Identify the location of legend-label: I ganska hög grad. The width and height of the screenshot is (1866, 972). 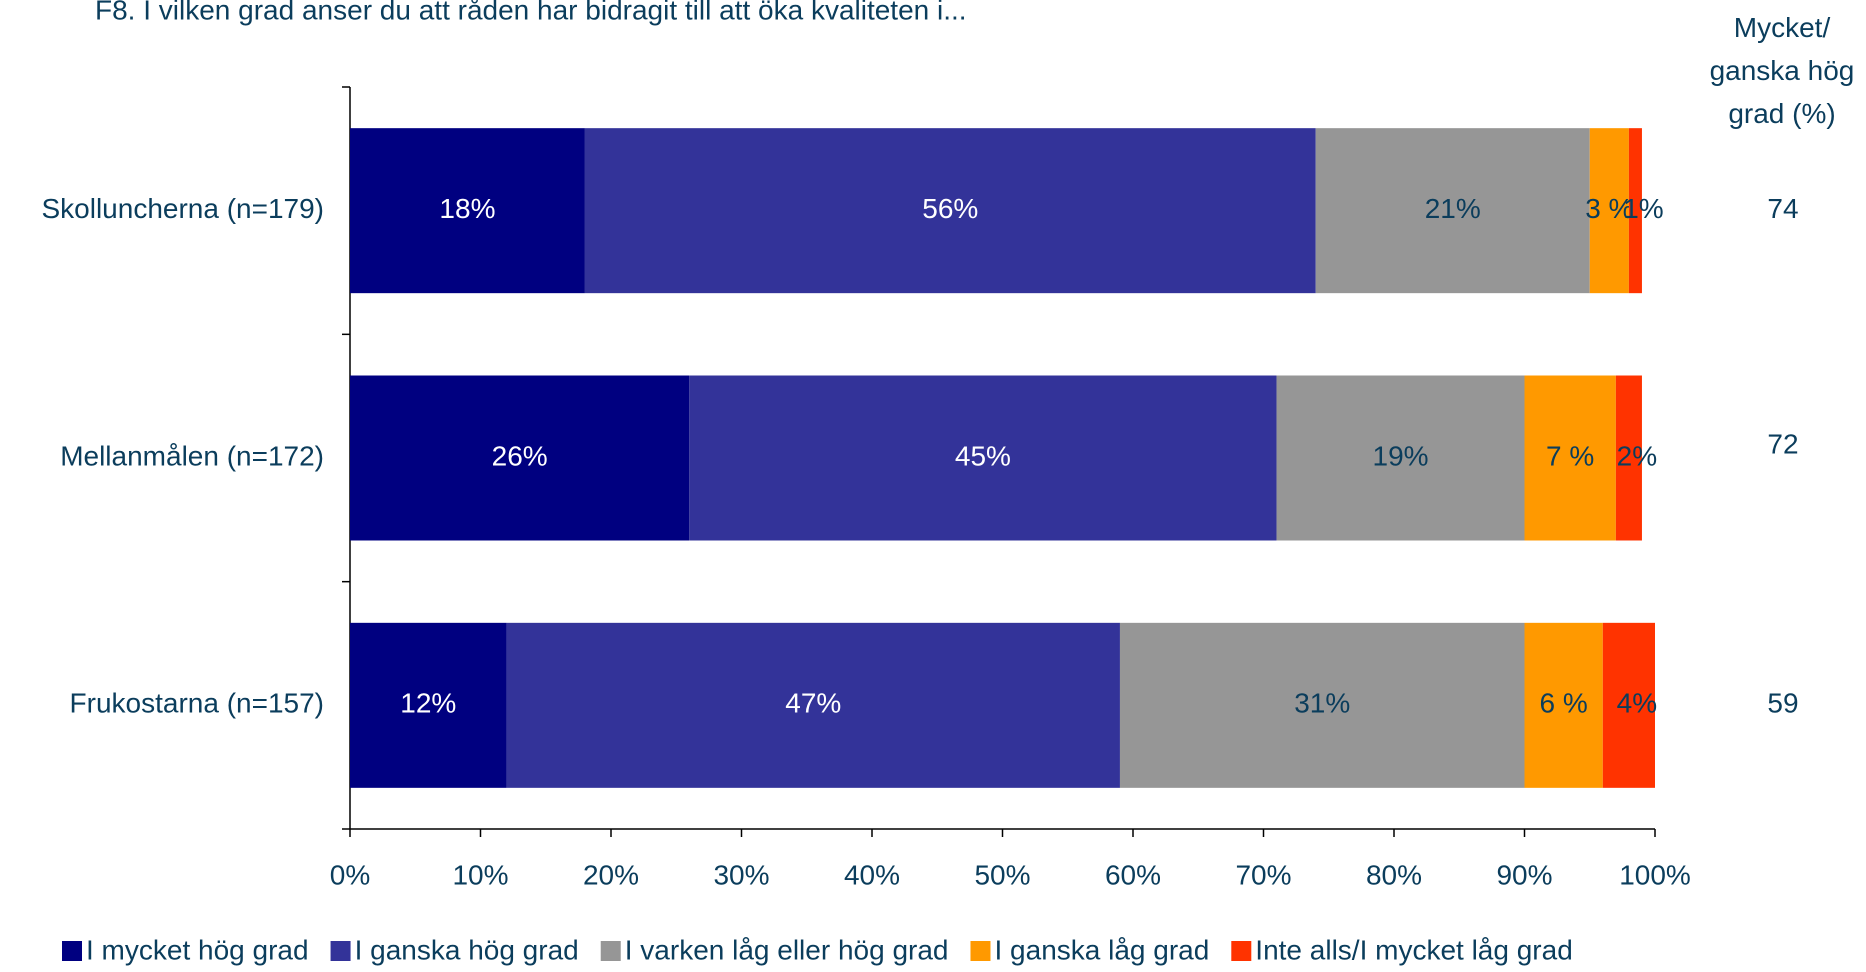
(467, 949).